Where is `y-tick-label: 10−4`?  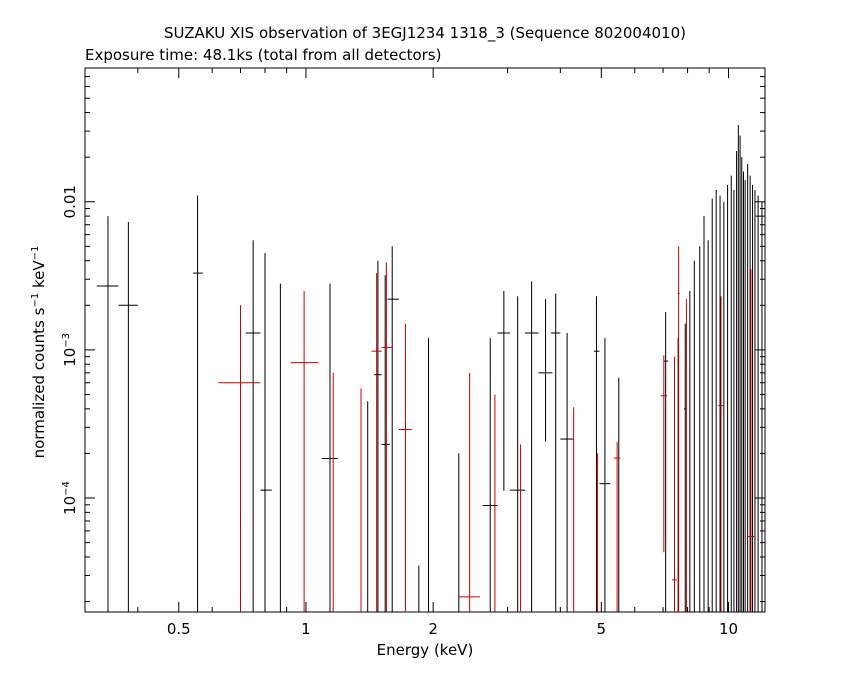 y-tick-label: 10−4 is located at coordinates (70, 498).